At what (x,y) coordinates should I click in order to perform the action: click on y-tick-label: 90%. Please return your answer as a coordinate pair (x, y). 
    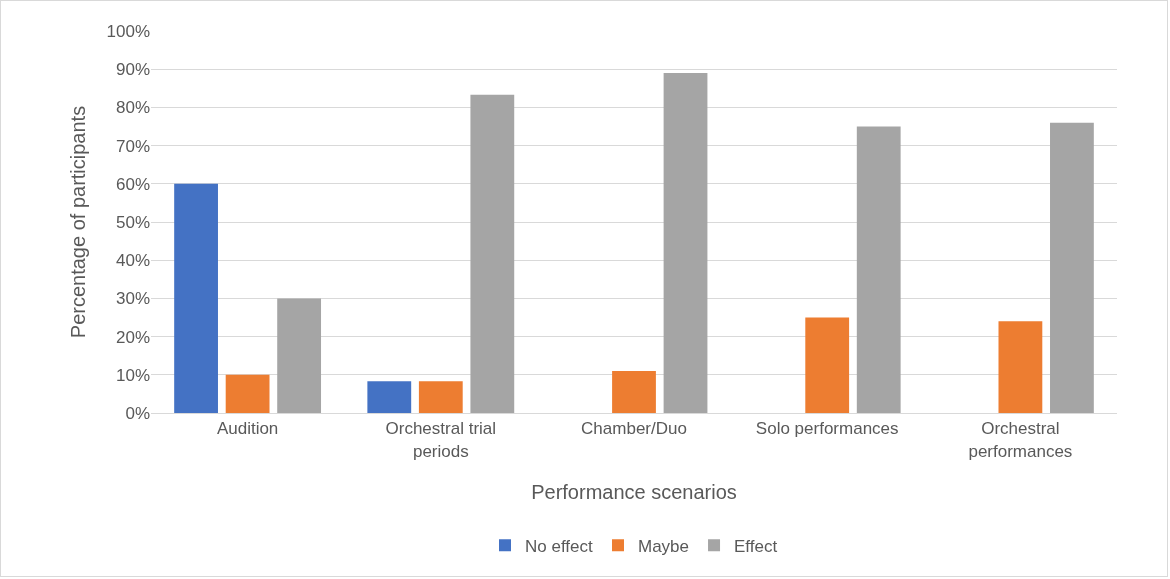
    Looking at the image, I should click on (132, 70).